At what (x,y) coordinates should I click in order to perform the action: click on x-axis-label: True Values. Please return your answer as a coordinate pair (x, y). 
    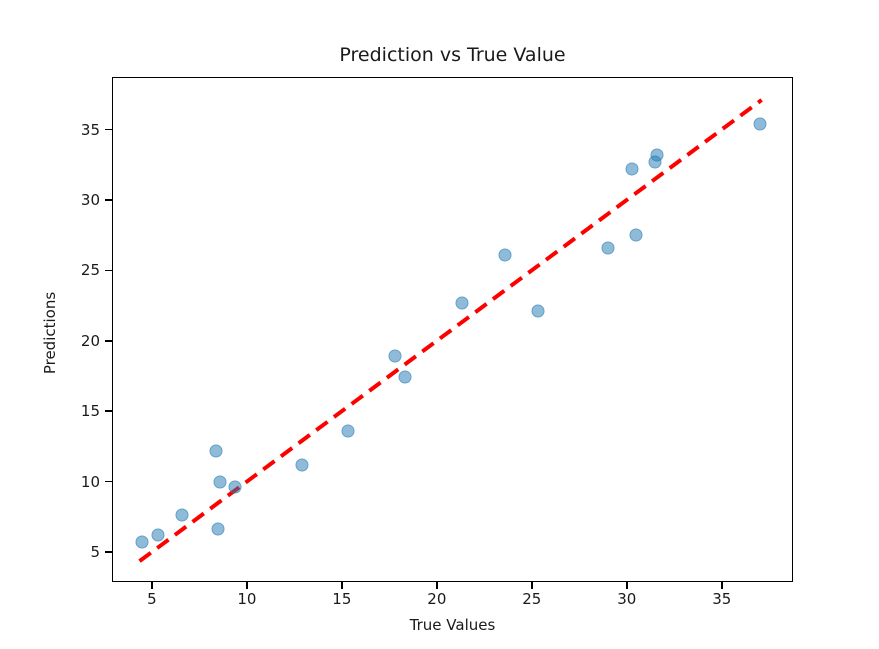
    Looking at the image, I should click on (452, 625).